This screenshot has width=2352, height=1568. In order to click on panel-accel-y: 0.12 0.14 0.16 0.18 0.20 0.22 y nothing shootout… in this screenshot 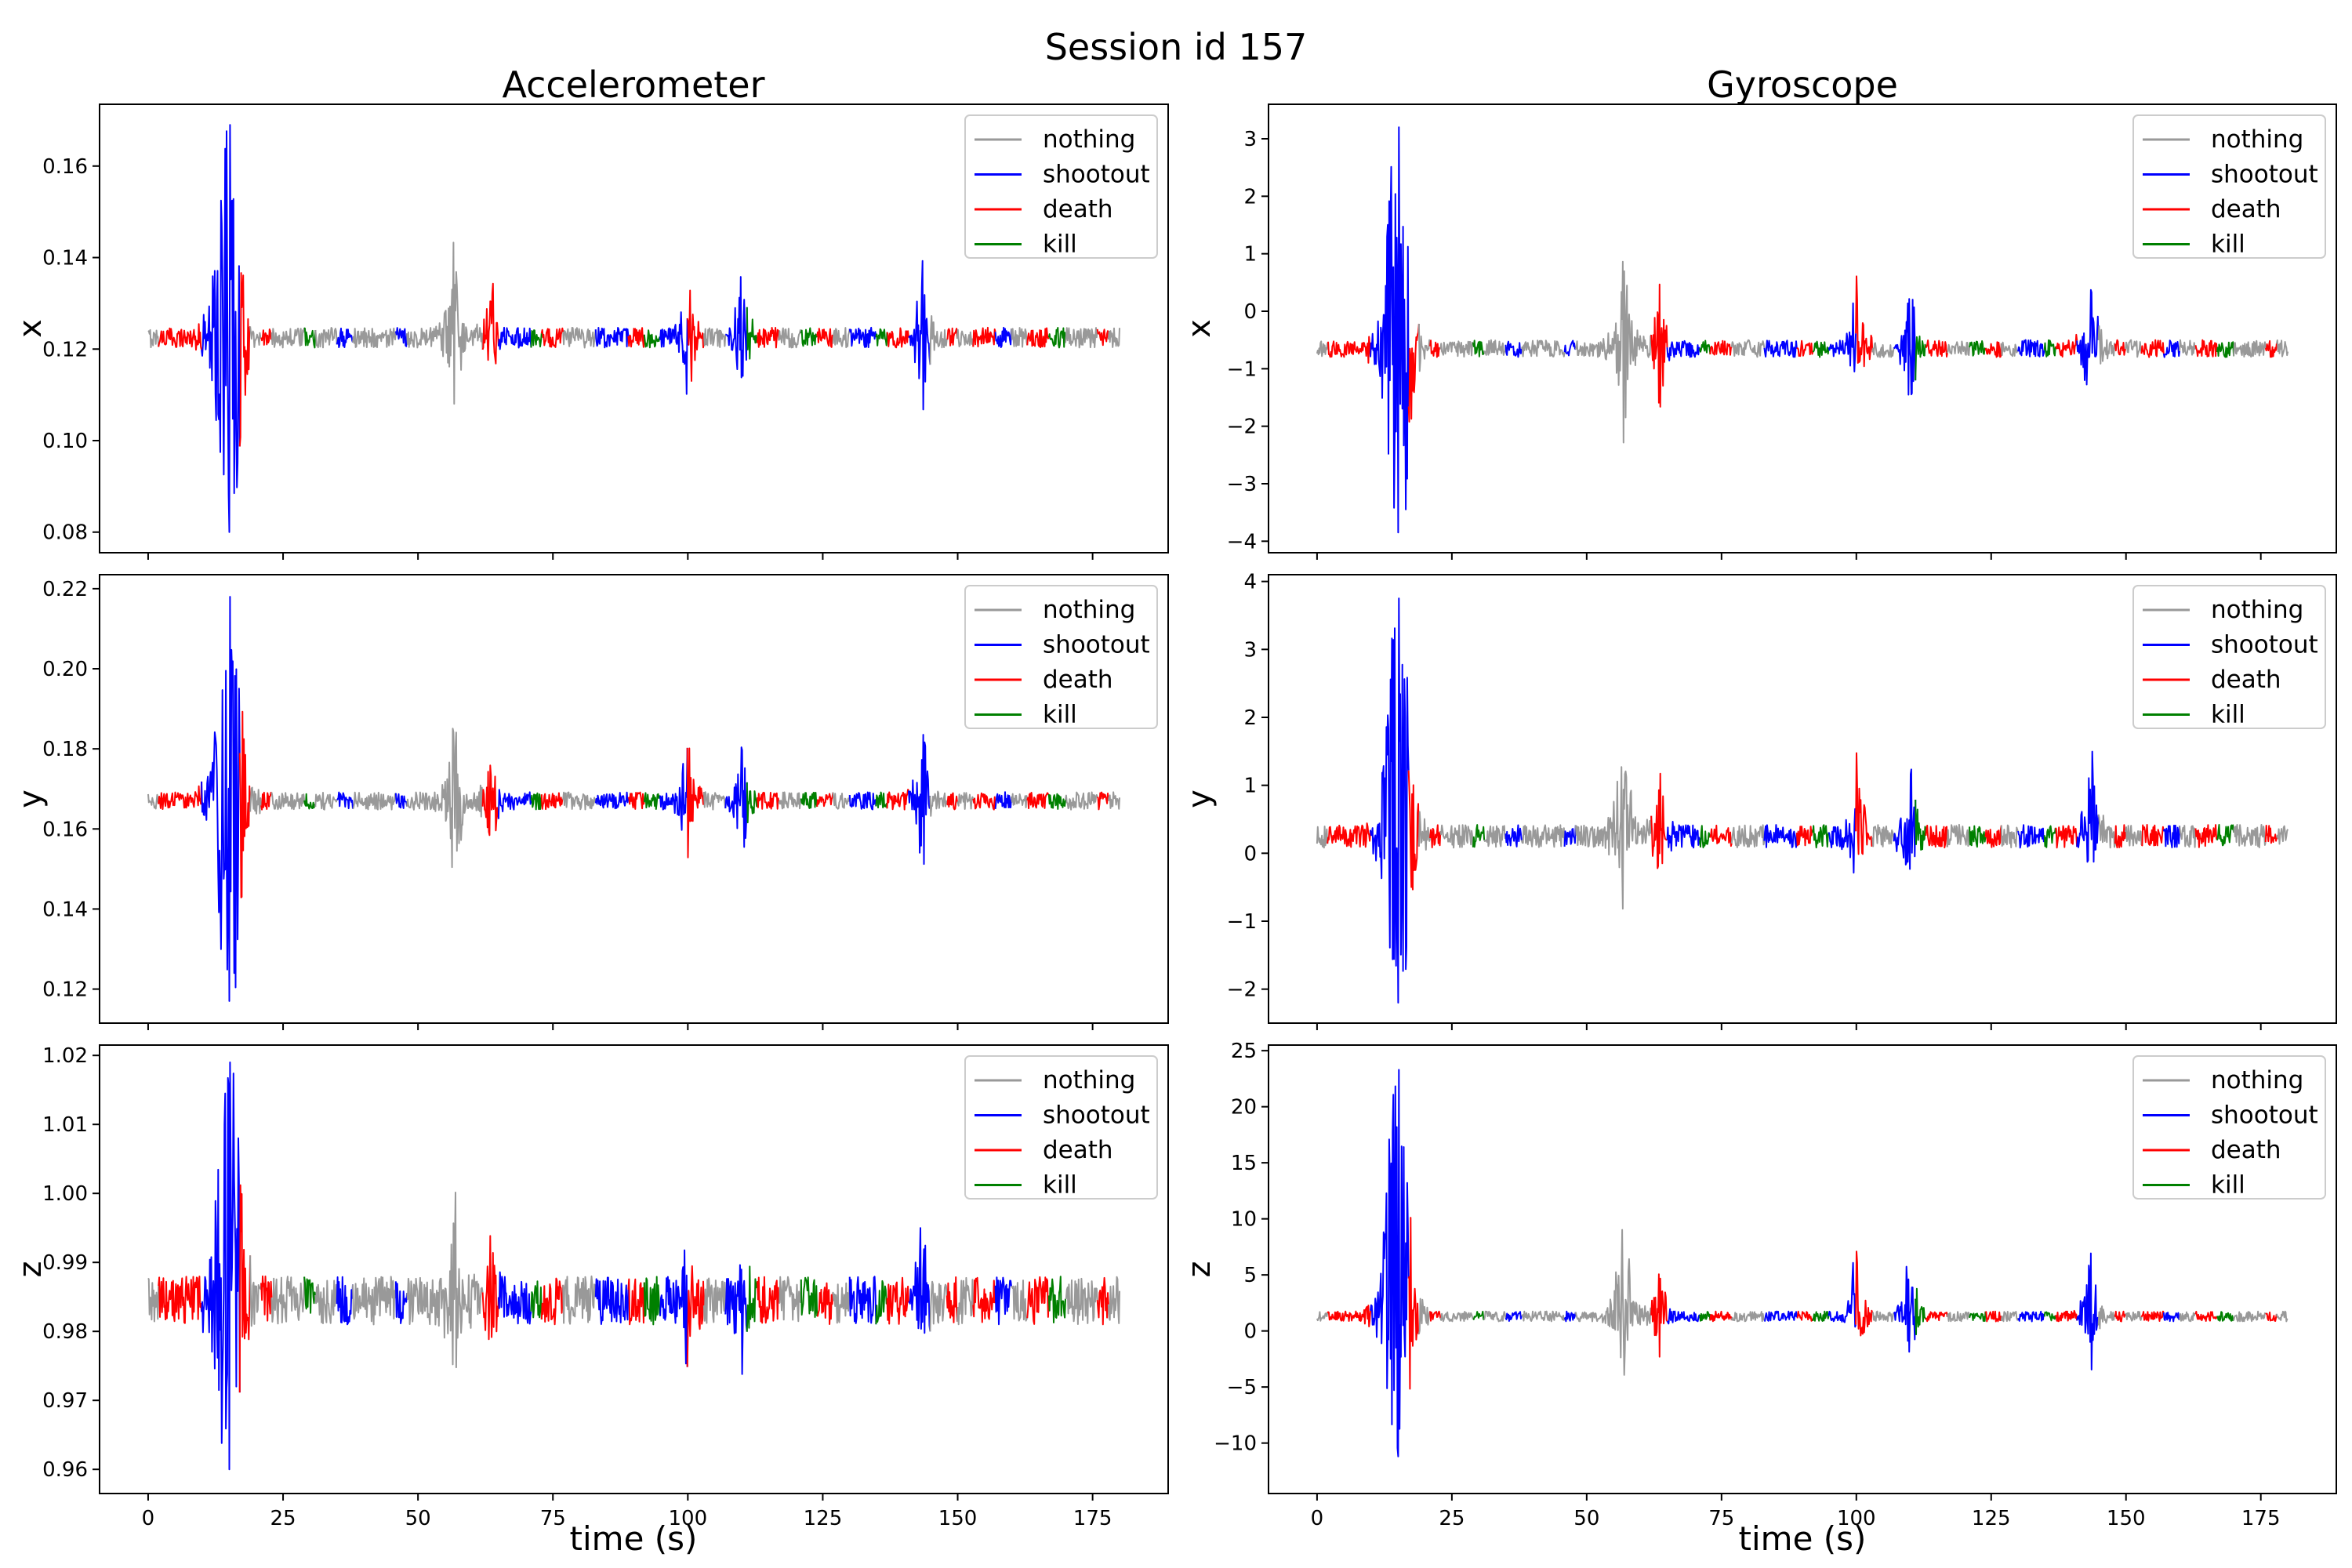, I will do `click(591, 802)`.